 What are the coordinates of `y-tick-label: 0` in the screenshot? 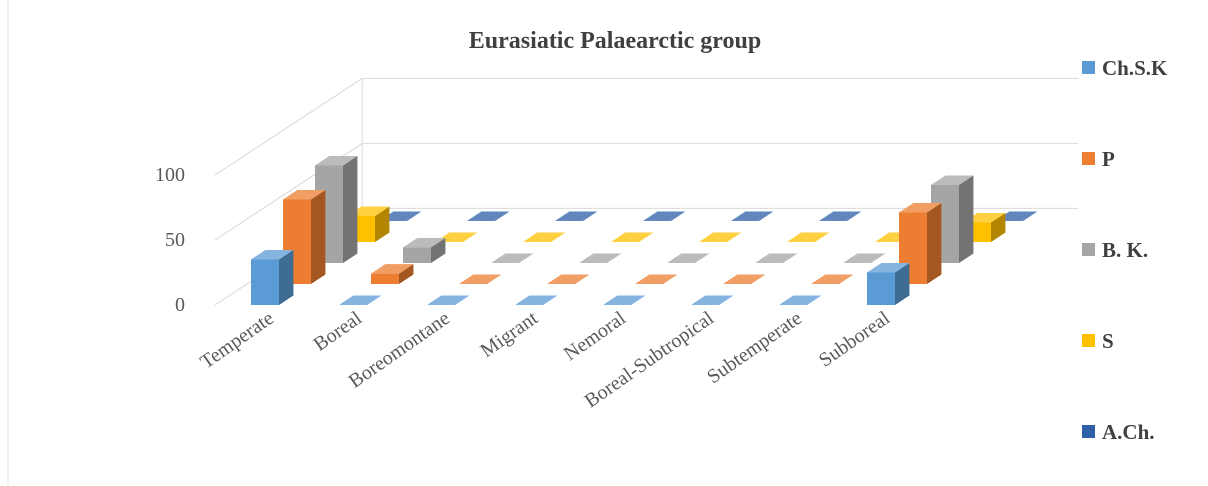 It's located at (180, 305).